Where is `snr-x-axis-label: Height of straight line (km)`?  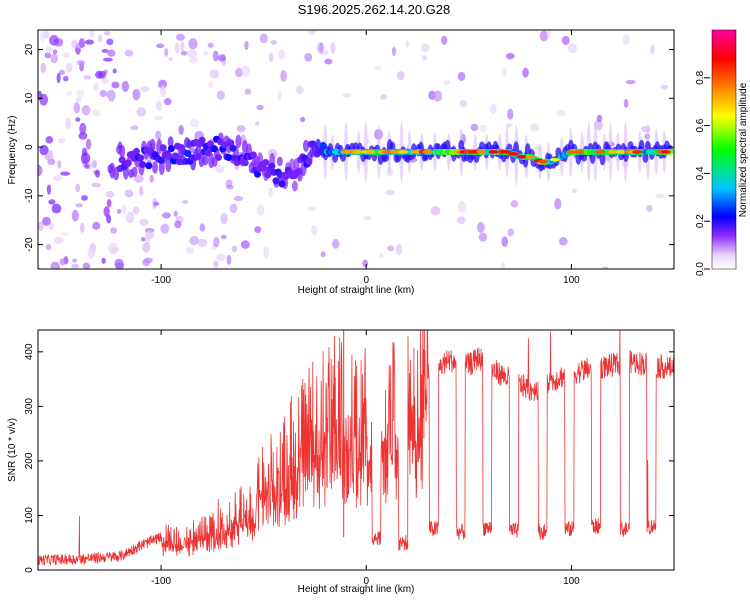
snr-x-axis-label: Height of straight line (km) is located at coordinates (356, 589).